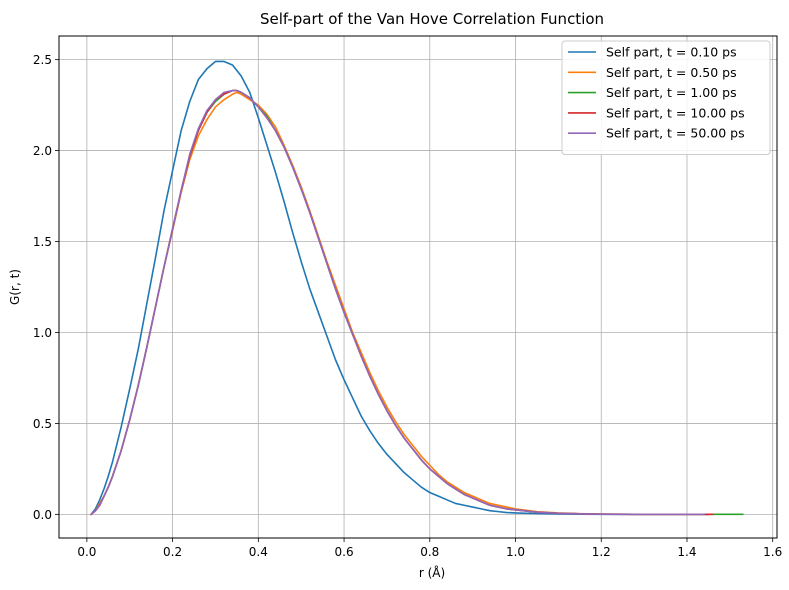 Image resolution: width=789 pixels, height=590 pixels. I want to click on x-tick-label: 1.2, so click(601, 552).